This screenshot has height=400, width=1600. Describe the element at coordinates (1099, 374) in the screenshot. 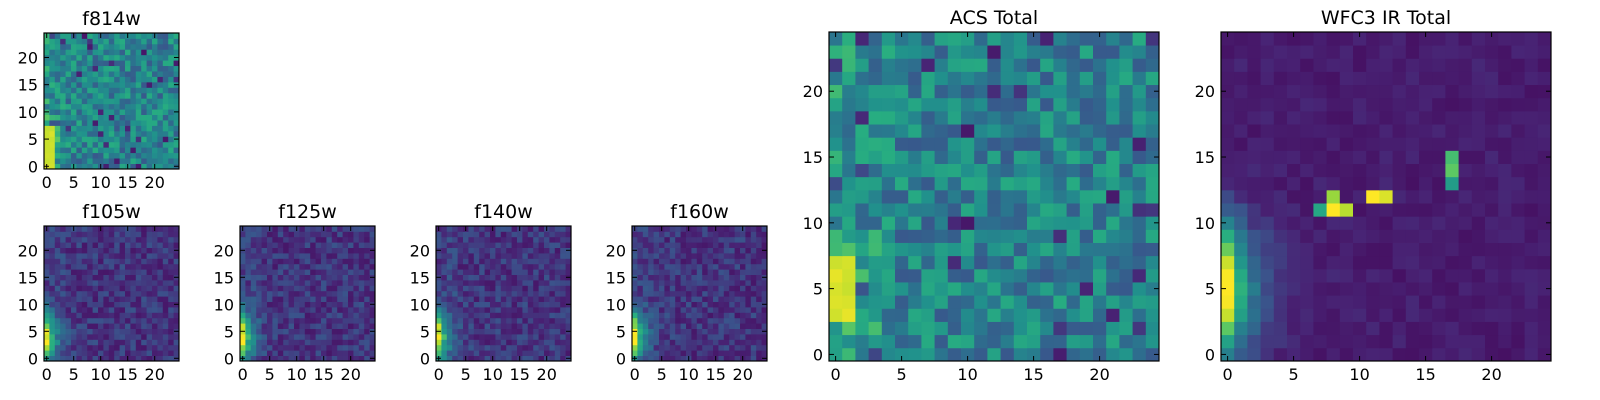

I see `x-tick-label: 20` at that location.